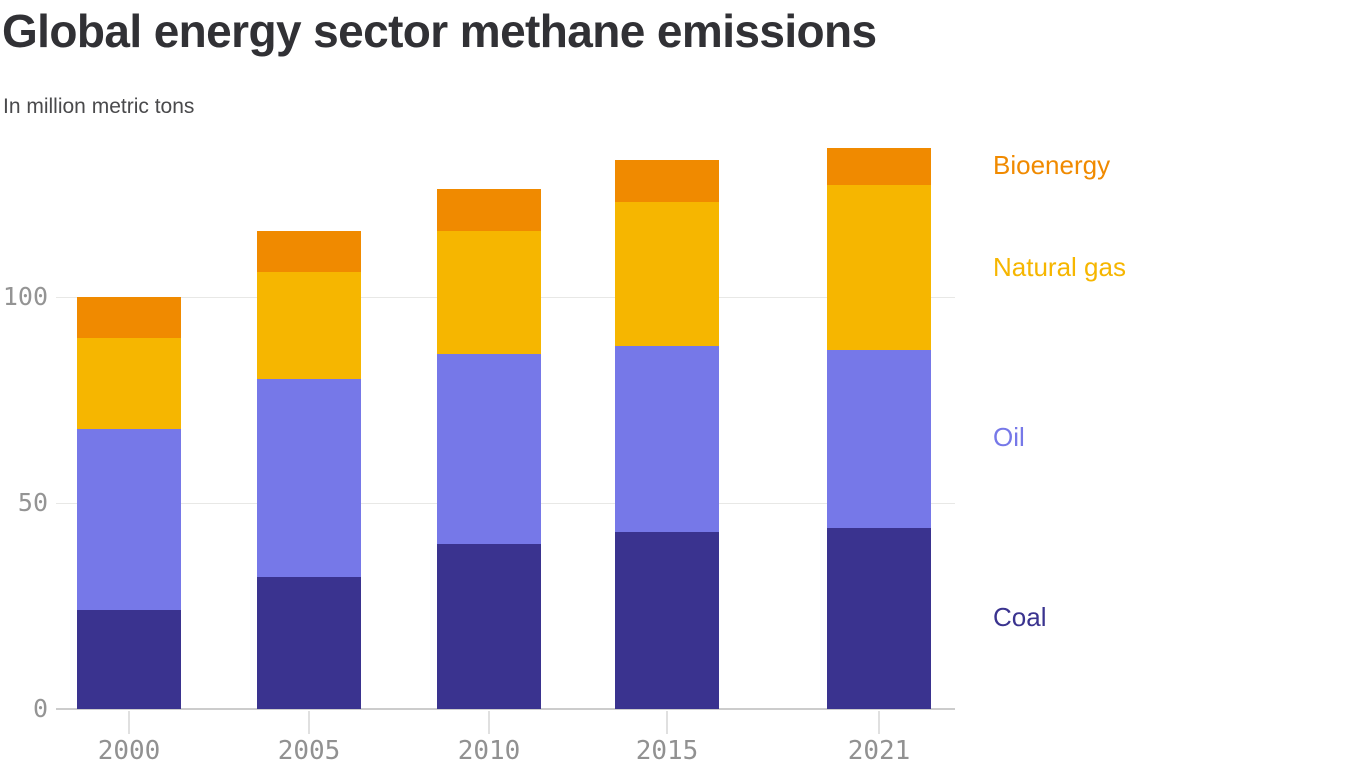  What do you see at coordinates (667, 439) in the screenshot?
I see `bar-segment-oil-2015` at bounding box center [667, 439].